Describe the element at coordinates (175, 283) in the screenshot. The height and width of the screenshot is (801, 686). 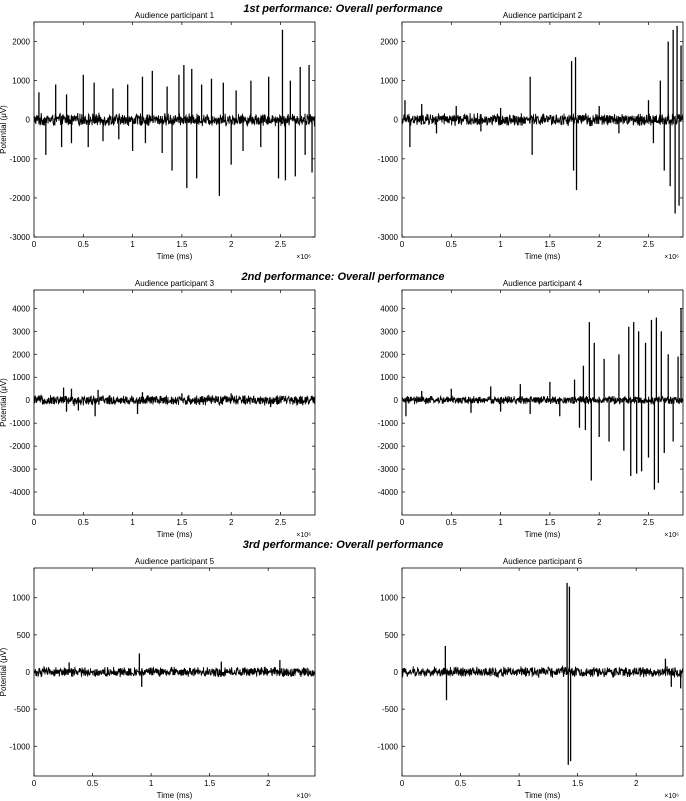
I see `chart-title: Audience participant 3` at that location.